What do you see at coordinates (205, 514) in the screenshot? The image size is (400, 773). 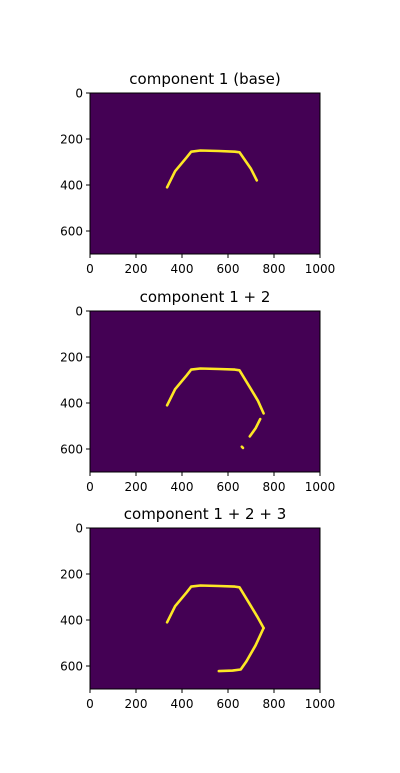 I see `panel-title: component 1 + 2 + 3` at bounding box center [205, 514].